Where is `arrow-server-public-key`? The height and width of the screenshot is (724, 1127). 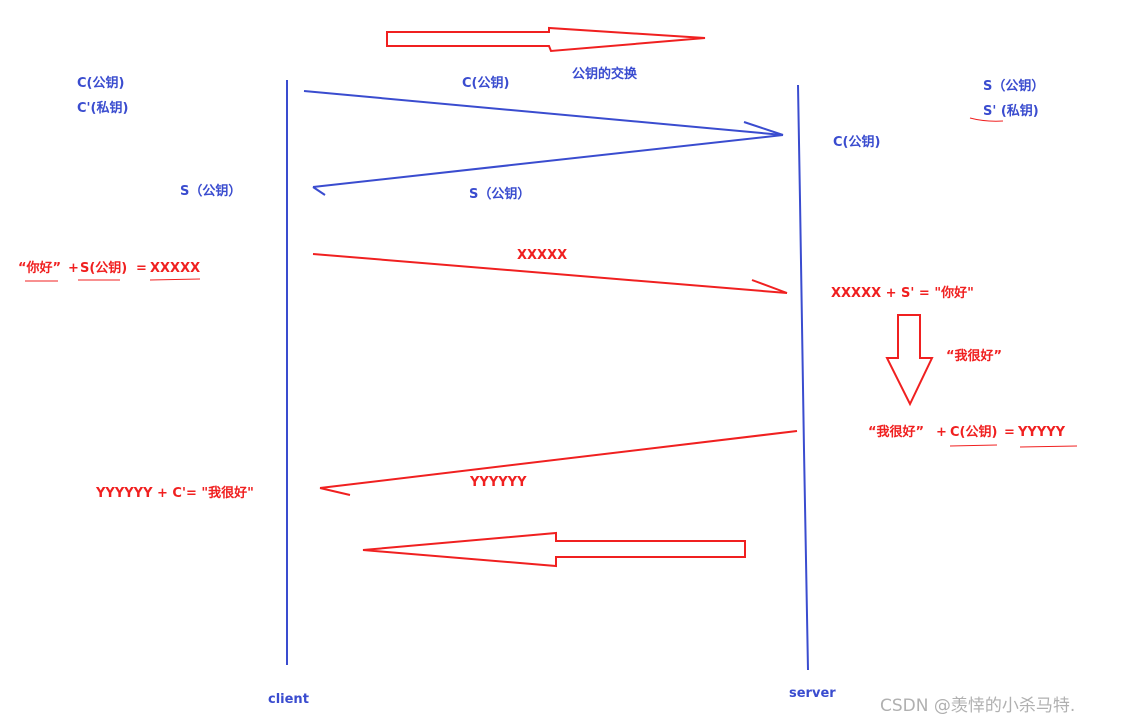
arrow-server-public-key is located at coordinates (548, 165).